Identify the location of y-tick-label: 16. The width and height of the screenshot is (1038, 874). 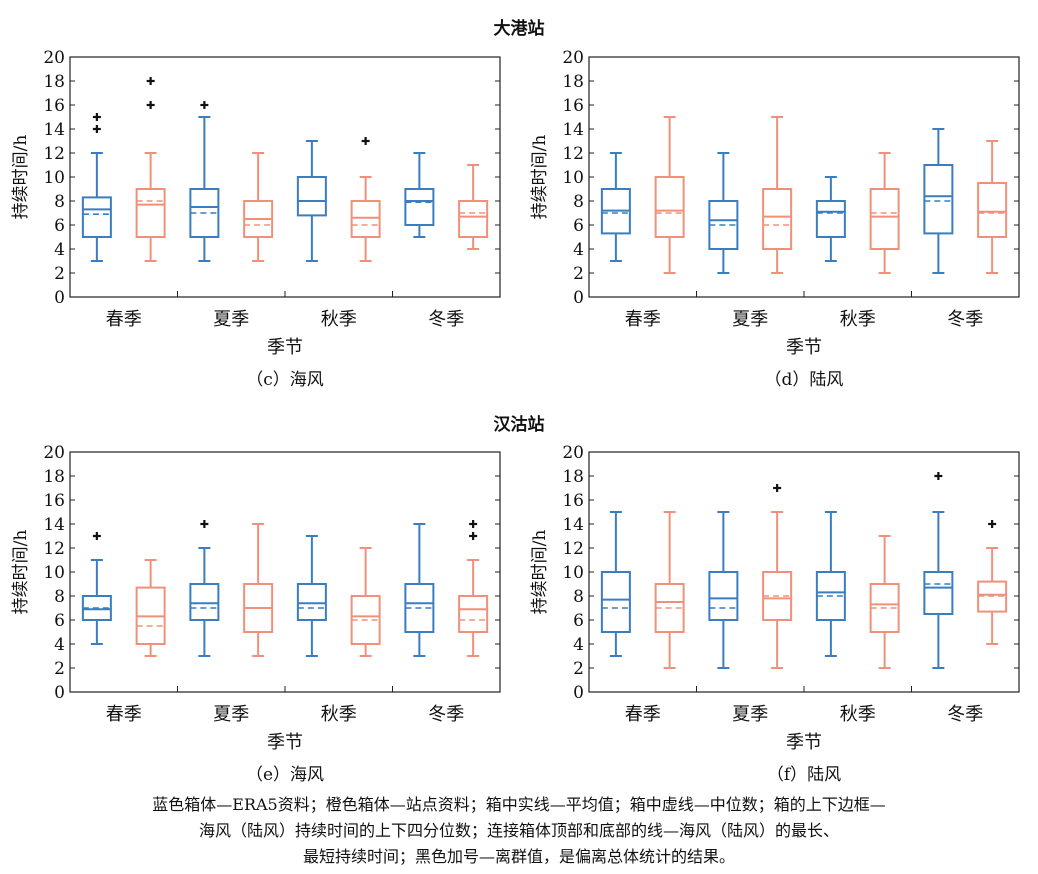
(573, 501).